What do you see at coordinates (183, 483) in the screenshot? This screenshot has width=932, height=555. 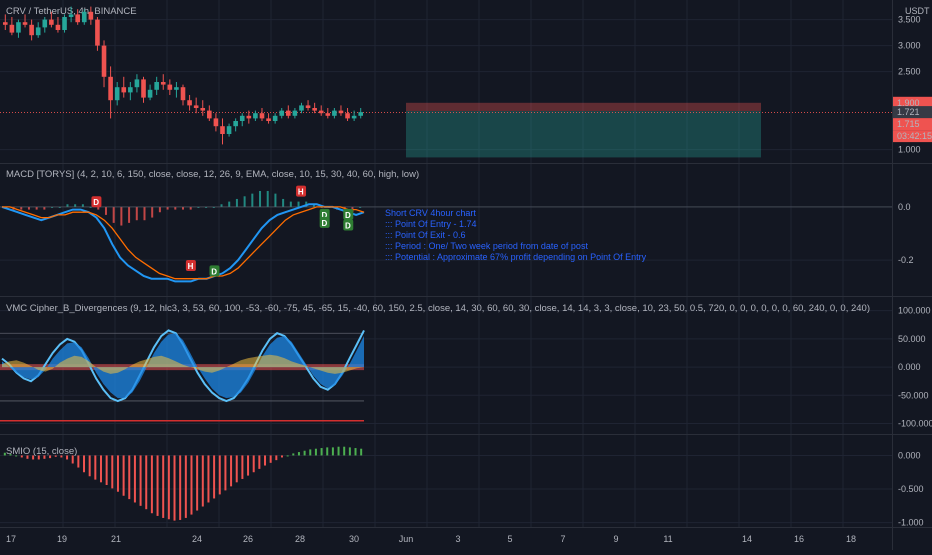 I see `smio-histogram` at bounding box center [183, 483].